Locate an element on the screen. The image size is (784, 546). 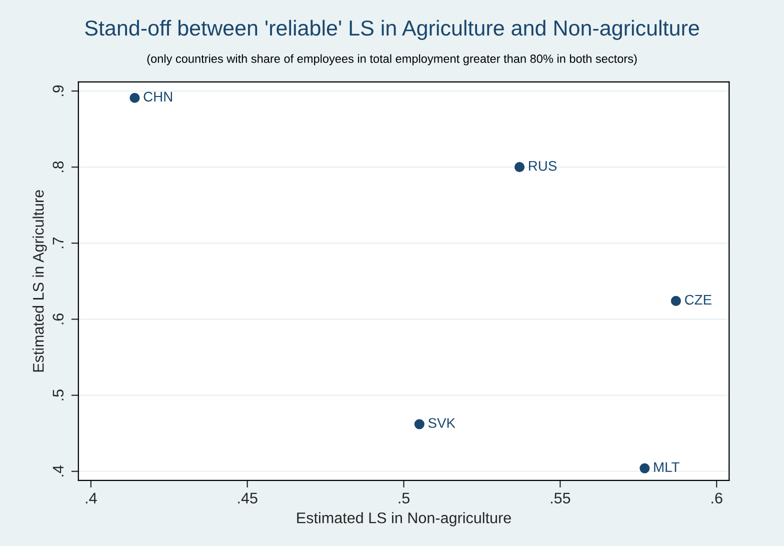
annotation: MLT is located at coordinates (667, 467).